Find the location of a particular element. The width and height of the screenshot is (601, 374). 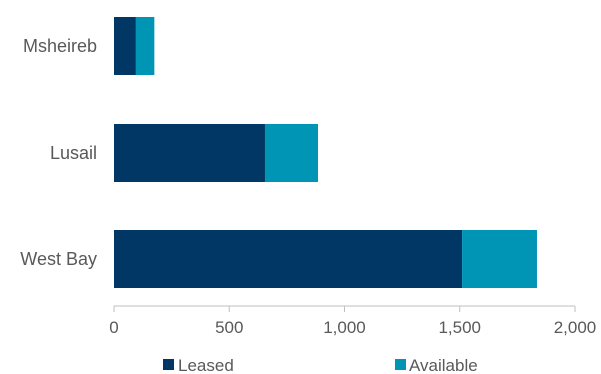

legend-label-available: Available is located at coordinates (443, 365).